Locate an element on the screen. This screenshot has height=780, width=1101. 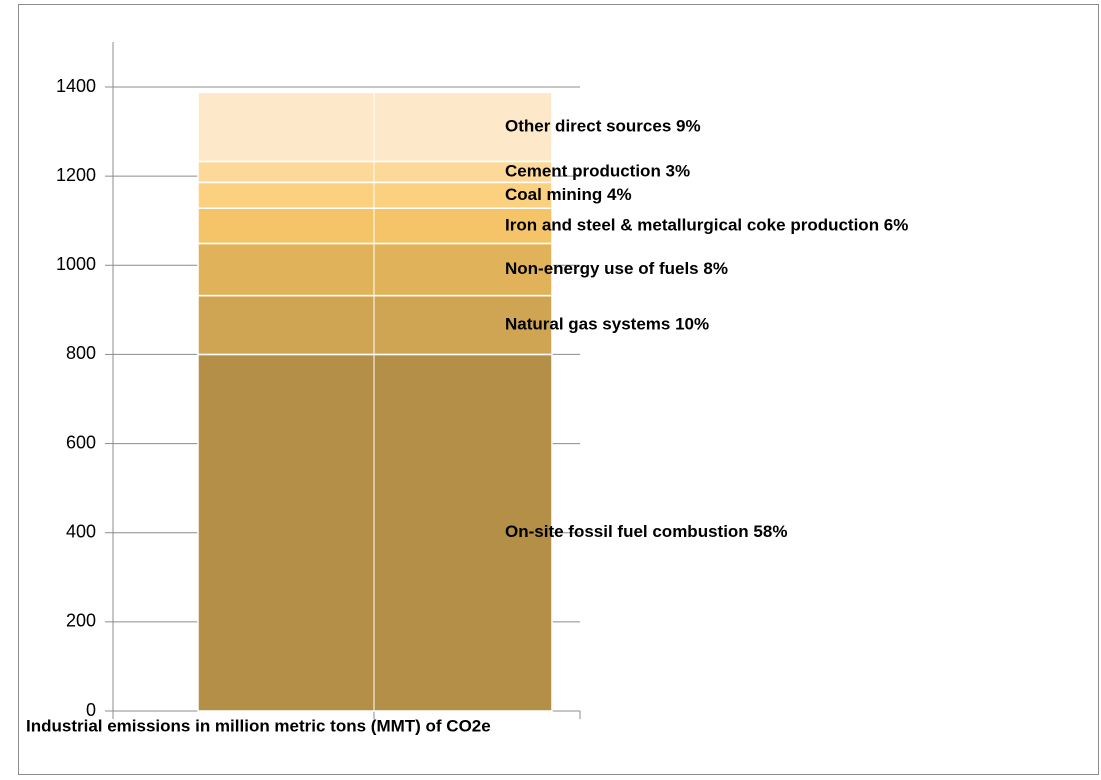
y-tick-label: 1000 is located at coordinates (76, 264).